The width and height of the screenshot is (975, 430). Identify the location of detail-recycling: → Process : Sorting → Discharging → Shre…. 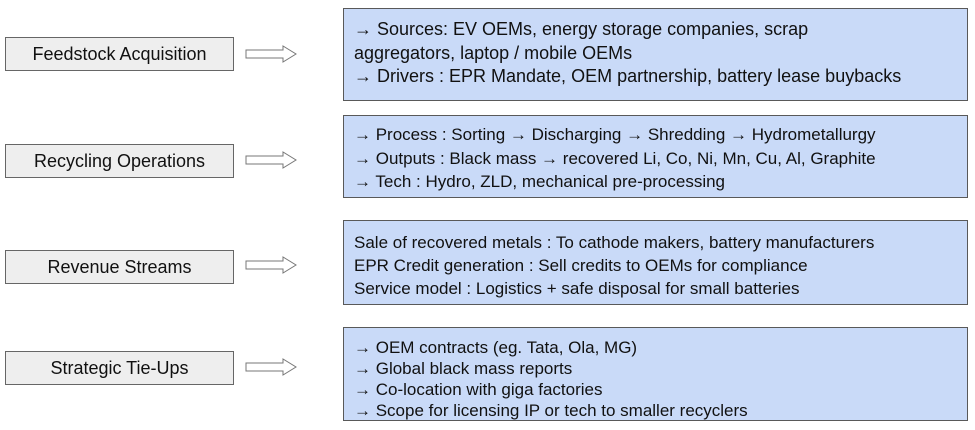
(655, 156).